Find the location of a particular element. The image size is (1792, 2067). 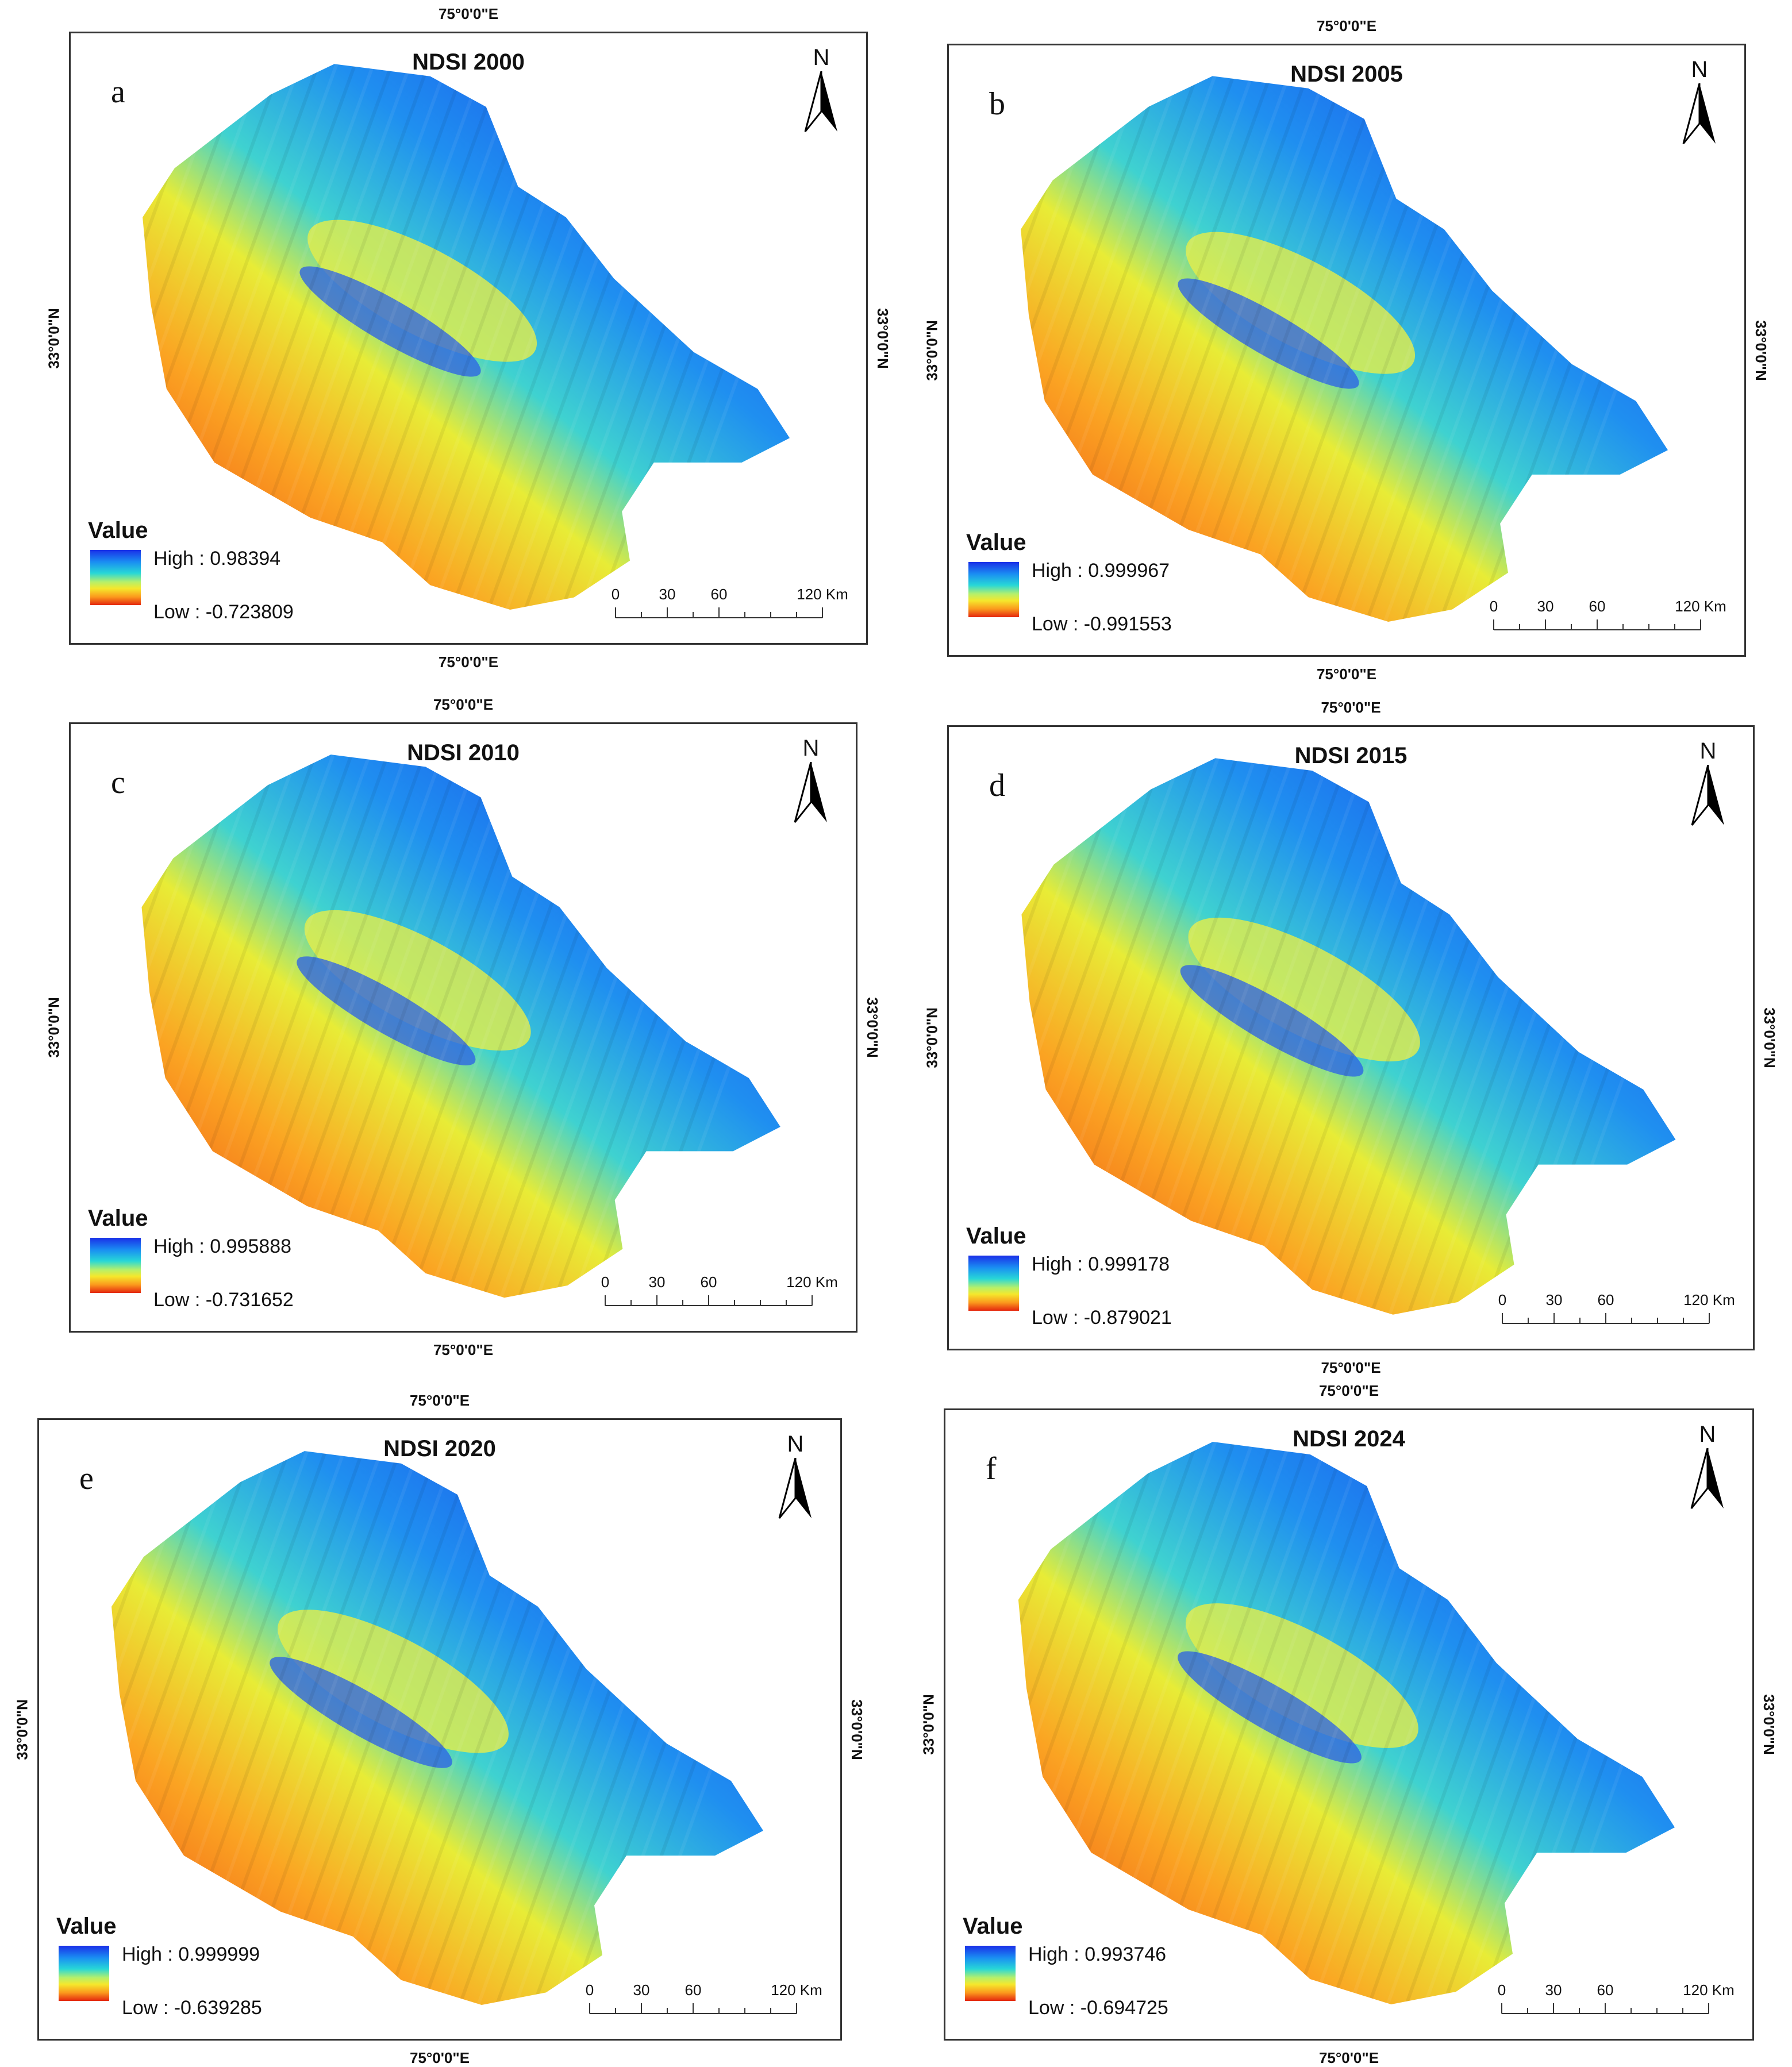

map-legend: Value High : 0.993746 Low : -0.694725 is located at coordinates (1083, 1968).